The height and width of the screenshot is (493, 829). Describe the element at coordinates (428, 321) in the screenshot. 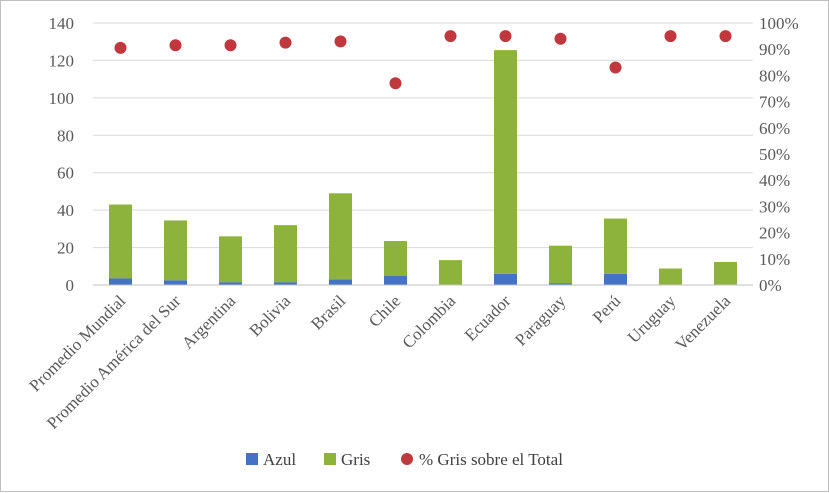

I see `category-label: Colombia` at that location.